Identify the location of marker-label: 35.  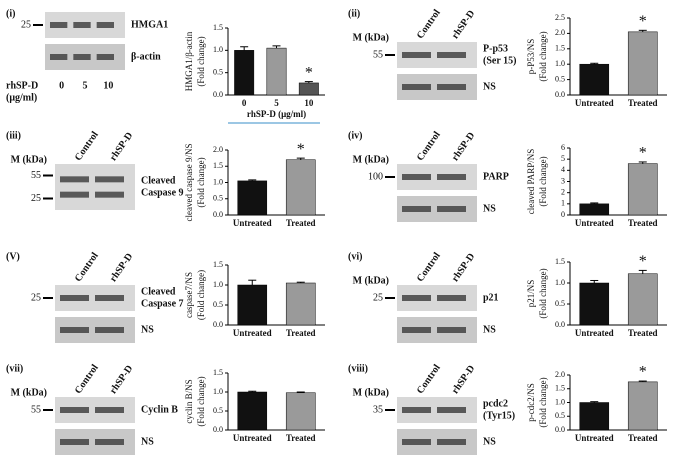
(378, 409).